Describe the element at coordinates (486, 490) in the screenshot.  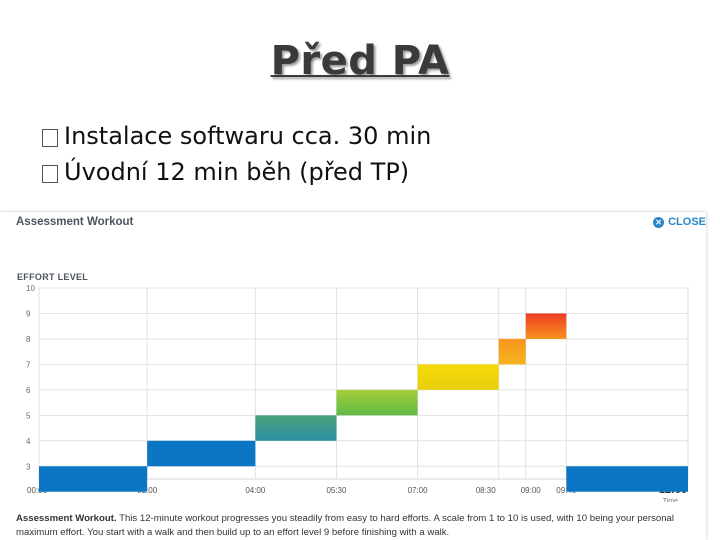
I see `x-tick-label: 08:30` at that location.